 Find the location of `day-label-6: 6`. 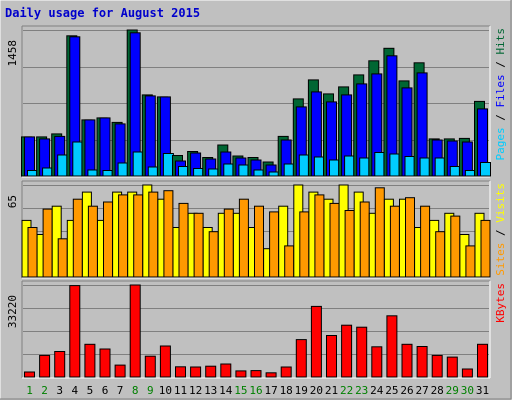

day-label-6: 6 is located at coordinates (105, 390).